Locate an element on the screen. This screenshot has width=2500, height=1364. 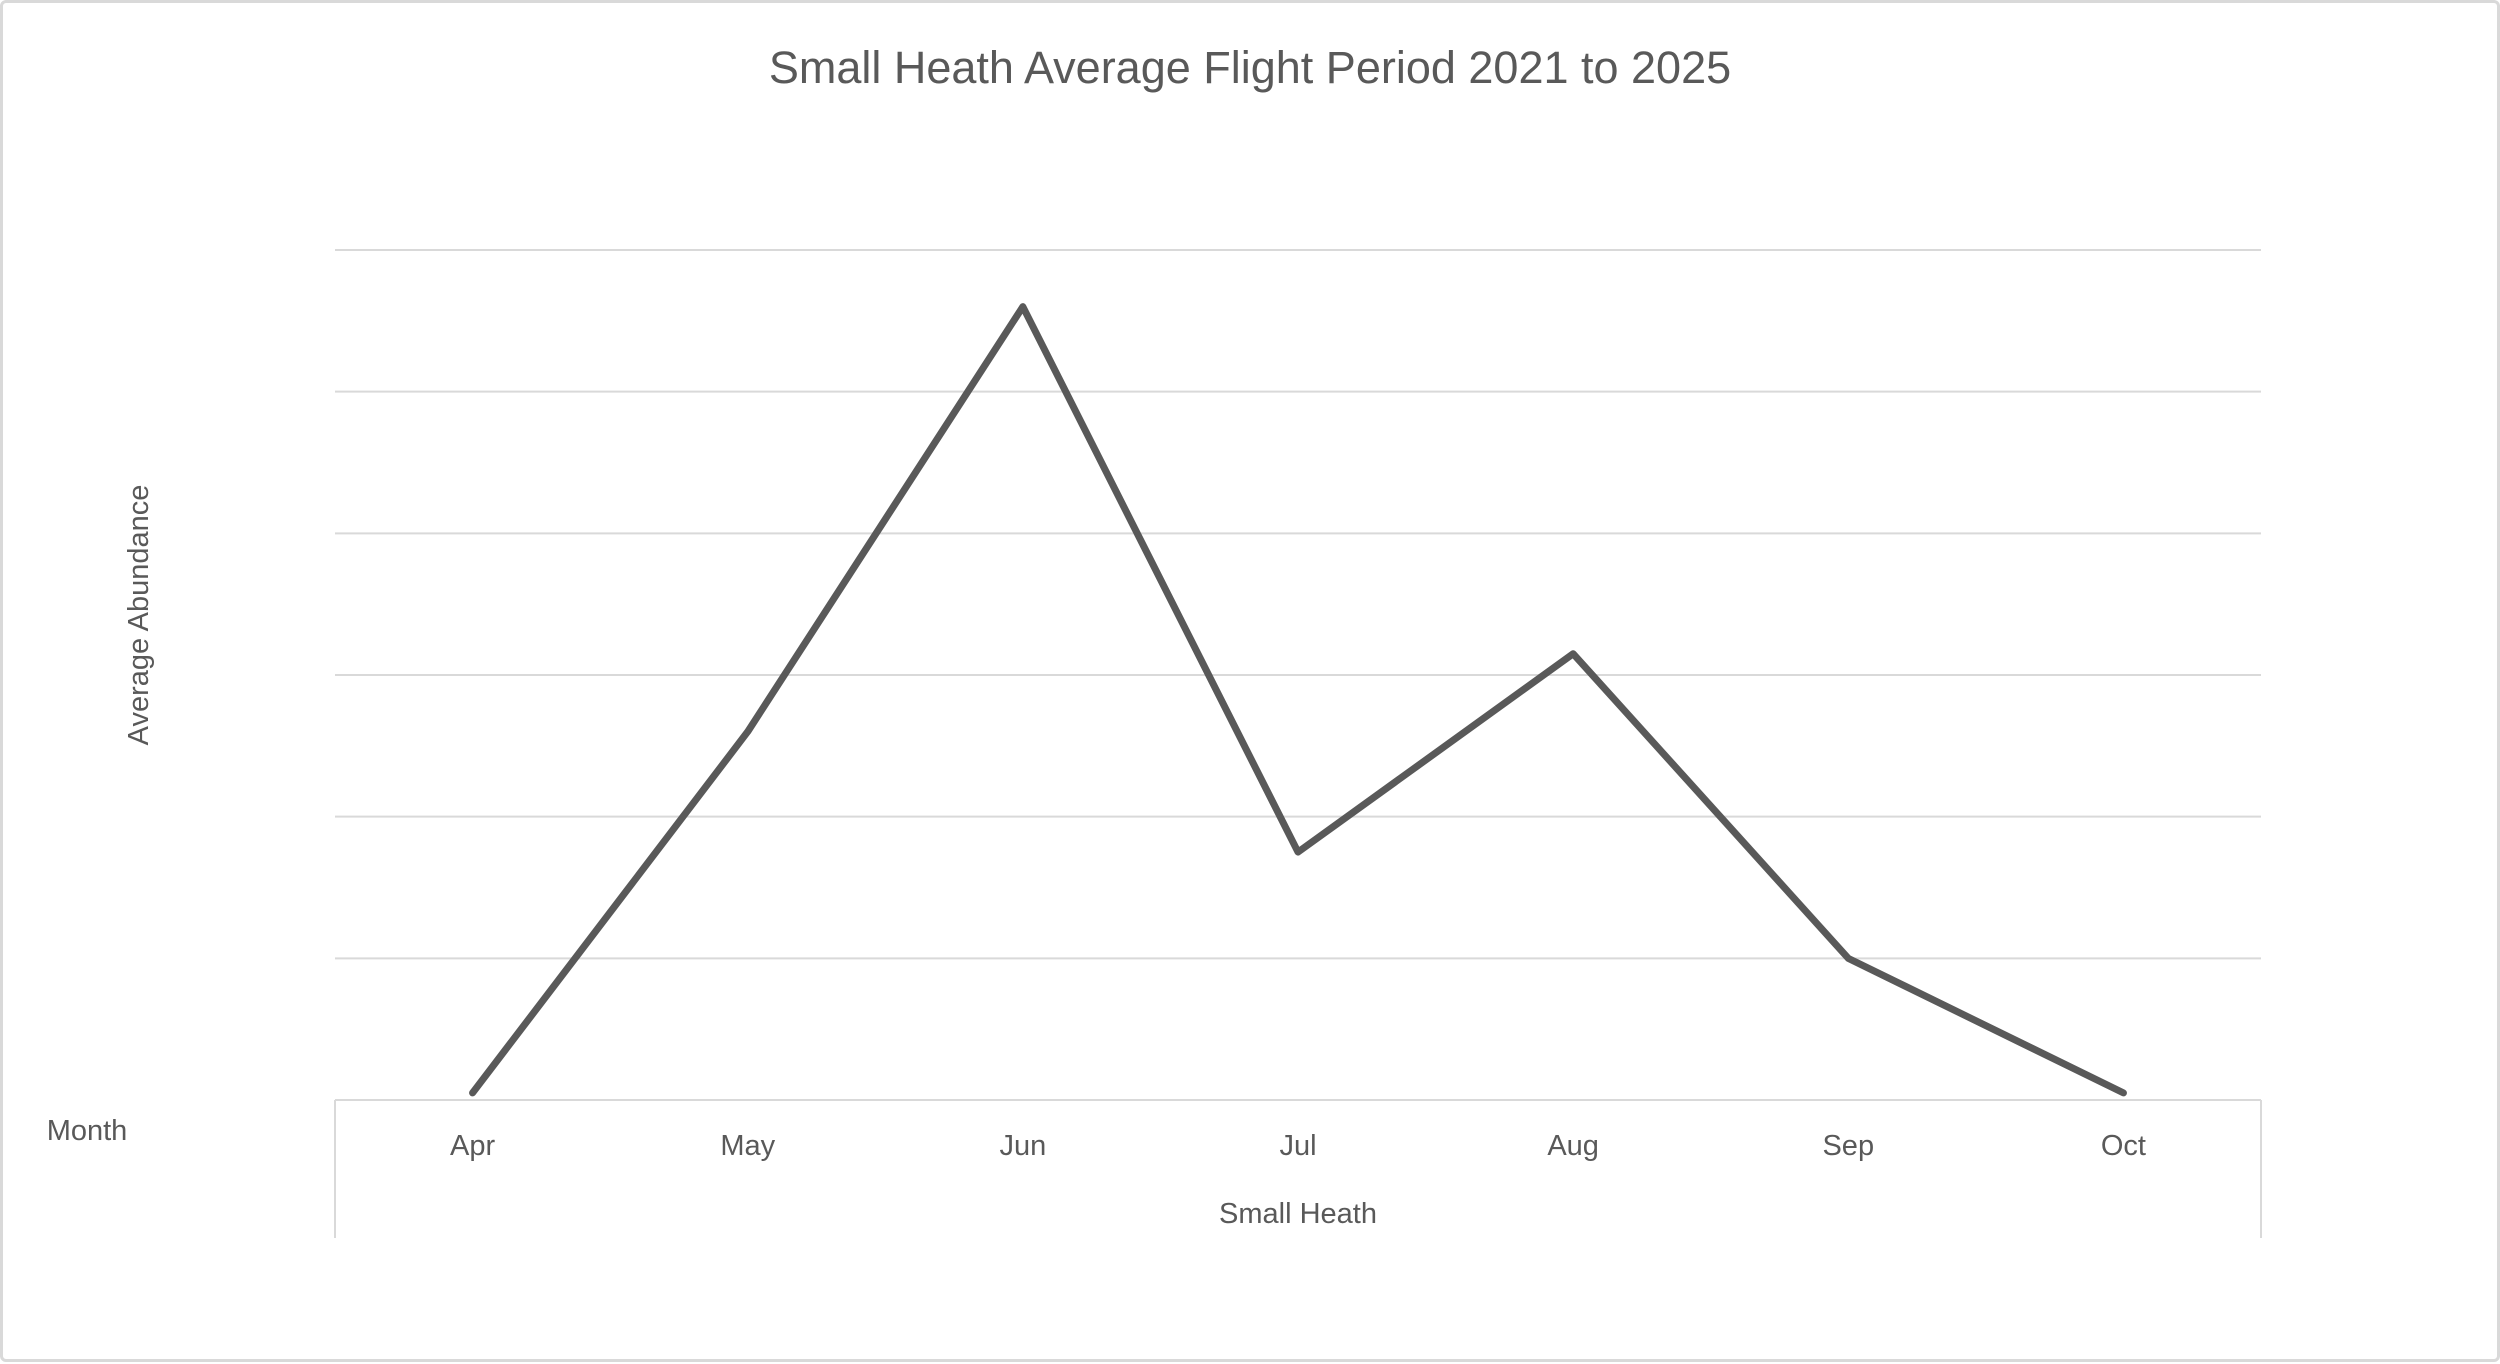
x-axis-label: Apr is located at coordinates (472, 1146).